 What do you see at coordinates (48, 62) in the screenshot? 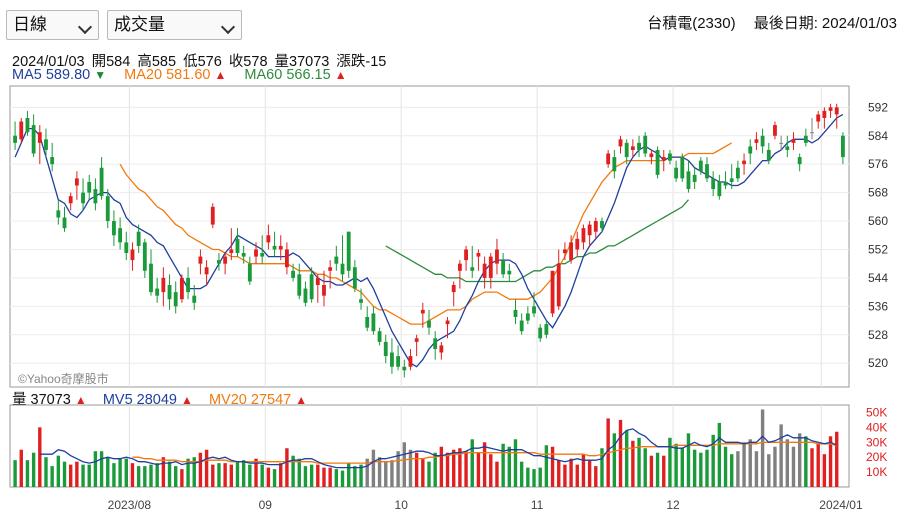
I see `ohlc-date: 2024/01/03` at bounding box center [48, 62].